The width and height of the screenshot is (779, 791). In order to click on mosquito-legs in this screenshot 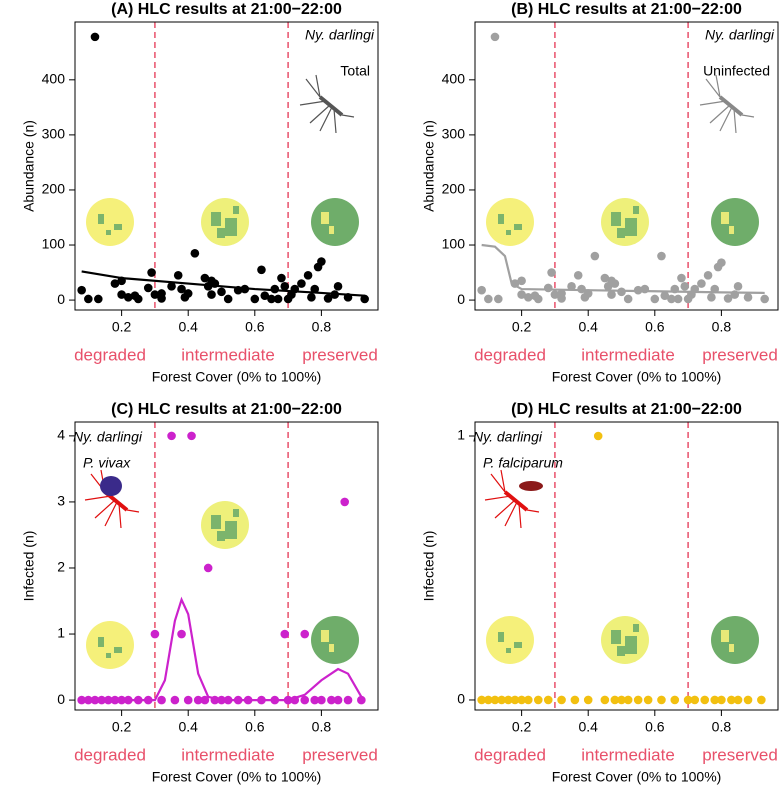, I will do `click(512, 499)`.